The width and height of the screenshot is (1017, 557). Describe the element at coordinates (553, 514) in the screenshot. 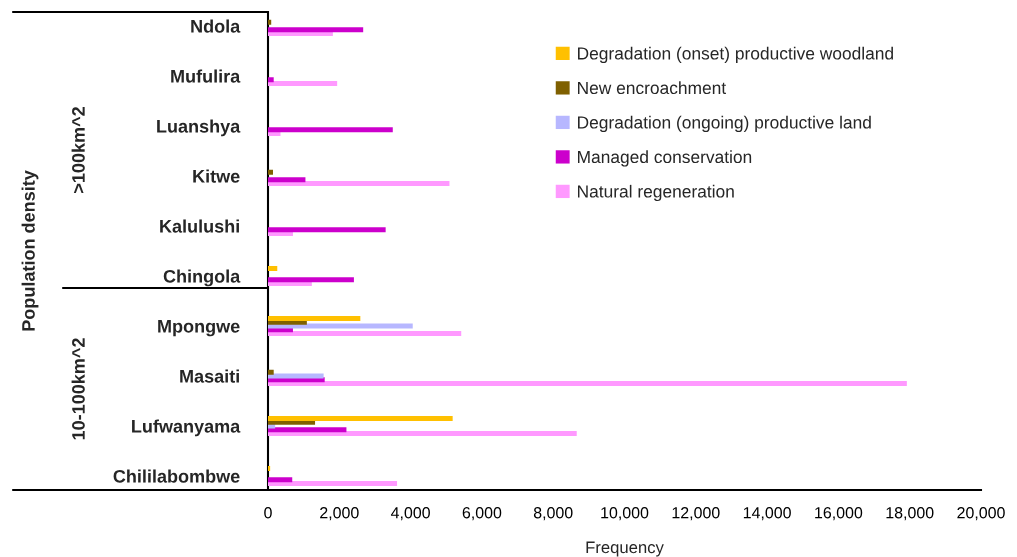

I see `x-tick-label: 8,000` at that location.